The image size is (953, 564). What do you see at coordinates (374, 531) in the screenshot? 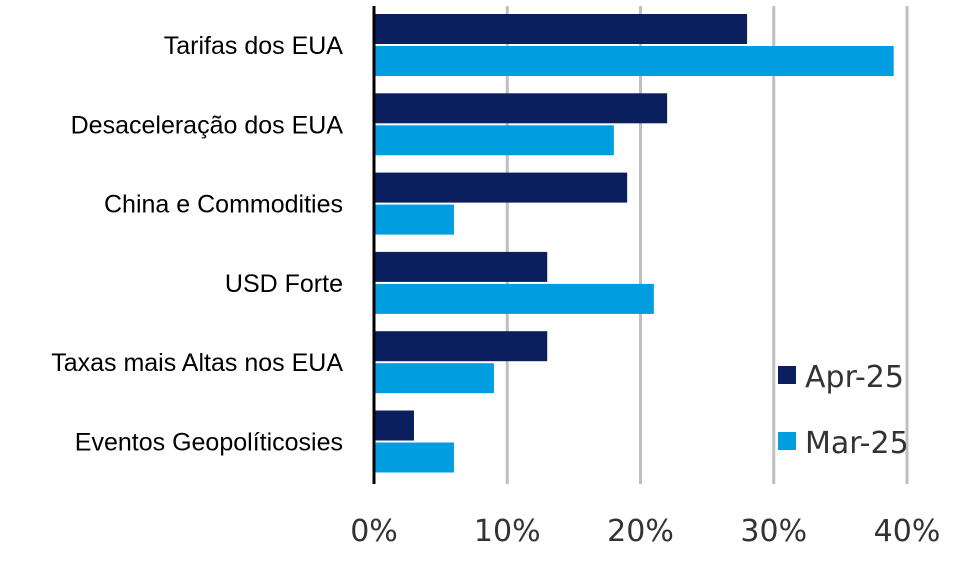
I see `x-tick-label-0: 0%` at bounding box center [374, 531].